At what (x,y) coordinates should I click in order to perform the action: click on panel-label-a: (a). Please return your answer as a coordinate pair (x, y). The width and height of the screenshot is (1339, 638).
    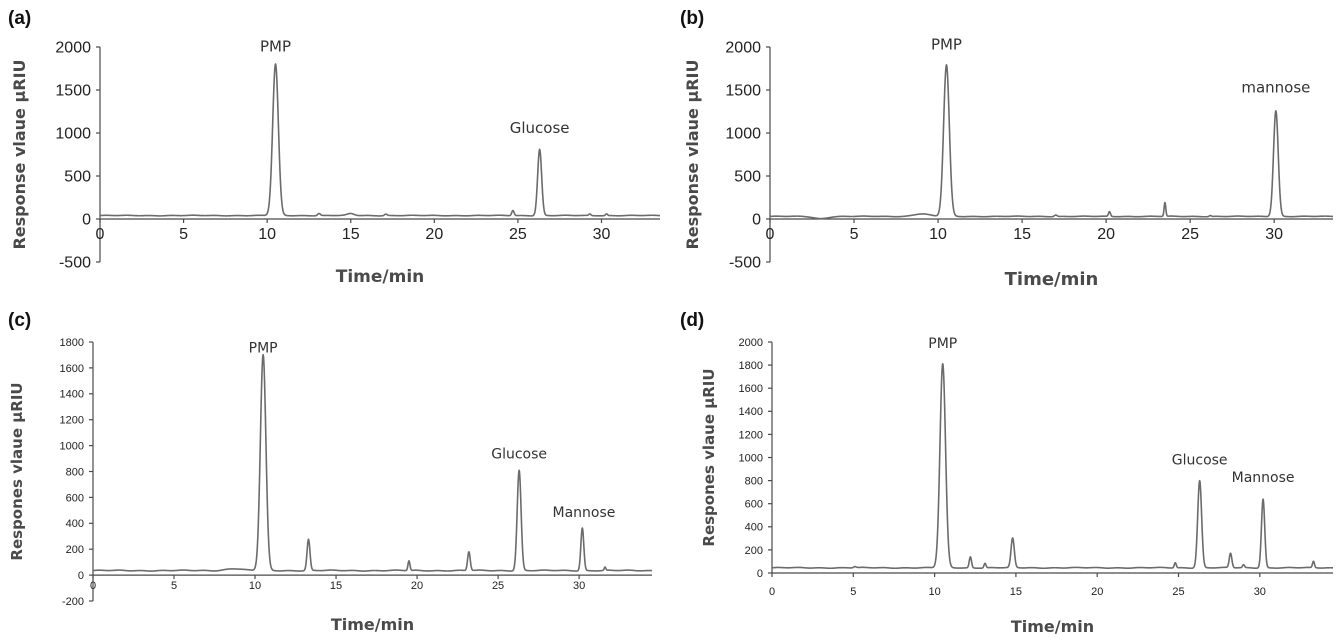
    Looking at the image, I should click on (19, 18).